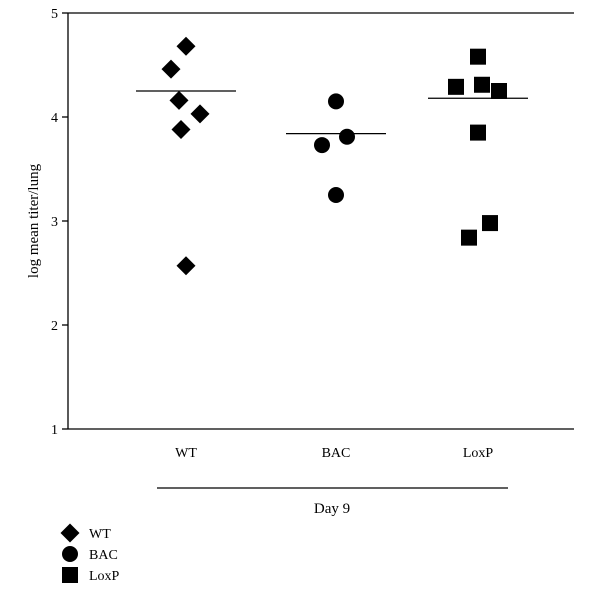  I want to click on legend-label: WT, so click(100, 534).